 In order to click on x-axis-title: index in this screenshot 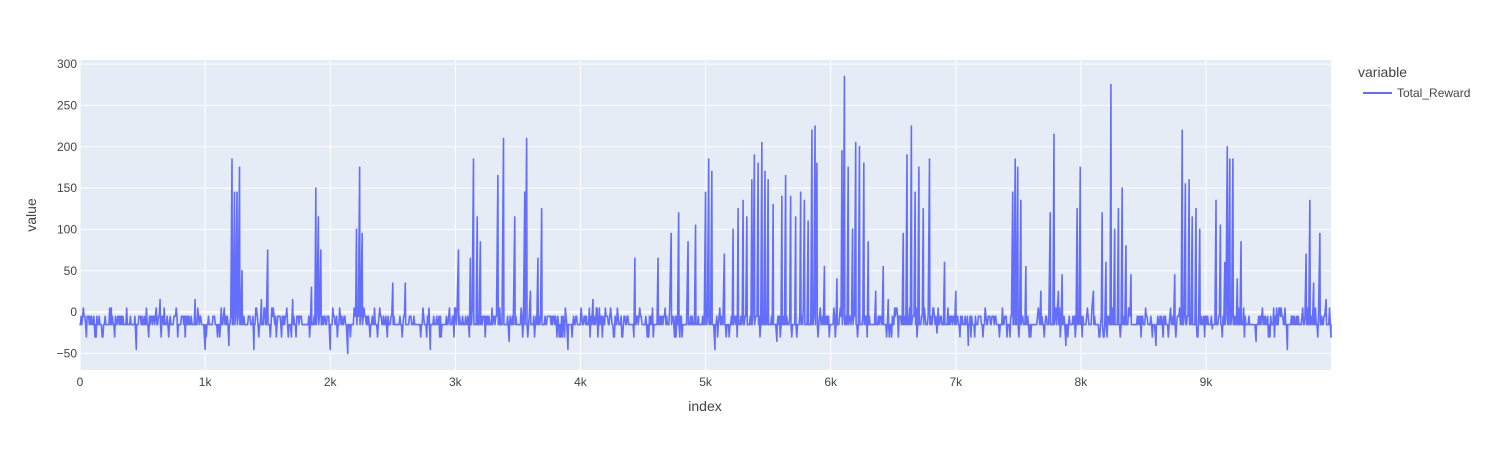, I will do `click(704, 406)`.